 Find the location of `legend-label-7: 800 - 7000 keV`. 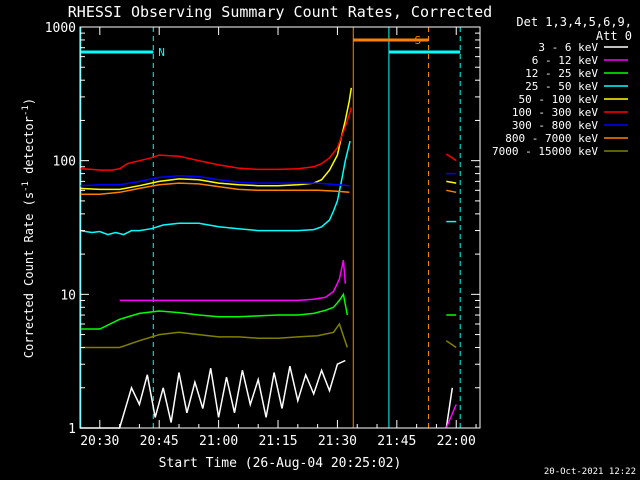

legend-label-7: 800 - 7000 keV is located at coordinates (551, 138).